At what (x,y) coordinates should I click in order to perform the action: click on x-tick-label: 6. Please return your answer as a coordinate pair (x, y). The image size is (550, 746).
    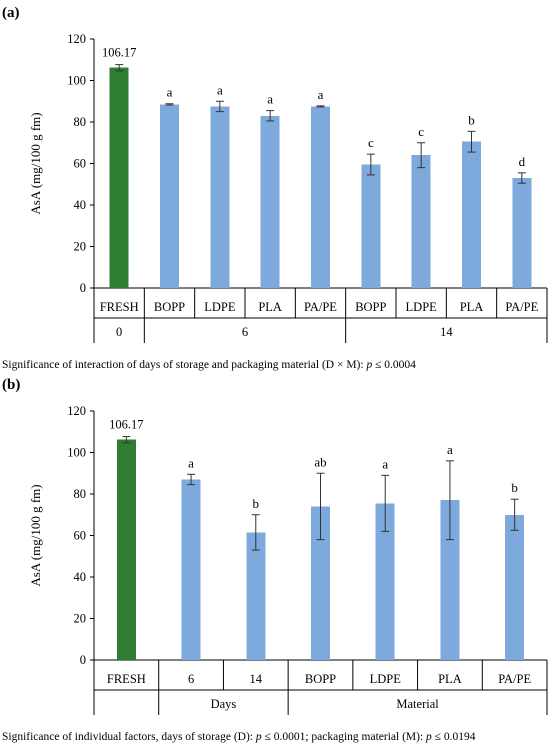
    Looking at the image, I should click on (191, 679).